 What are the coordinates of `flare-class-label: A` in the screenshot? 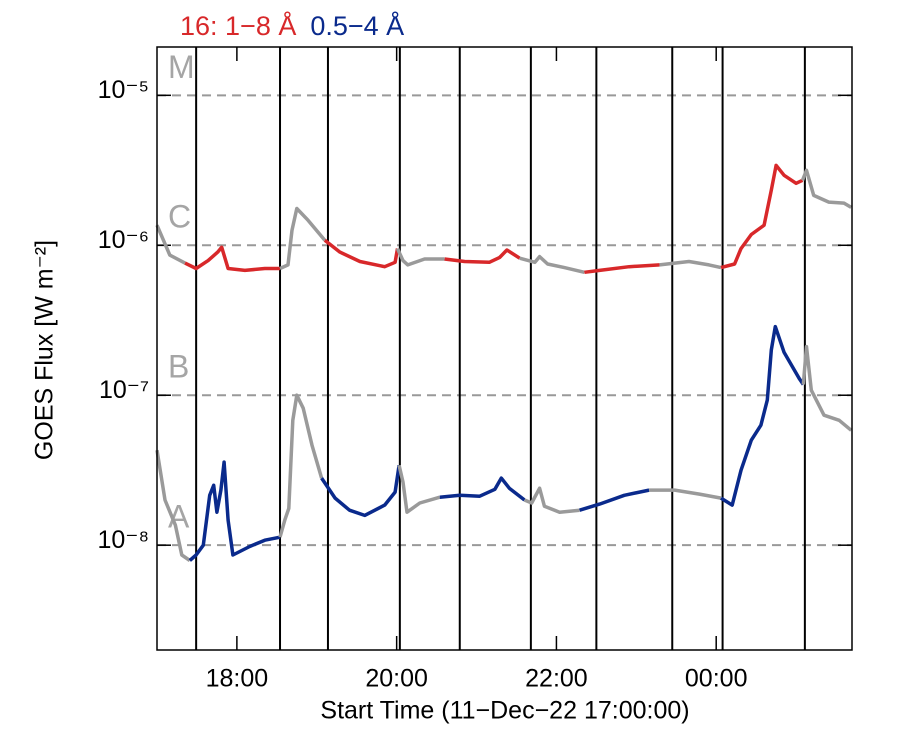 It's located at (179, 517).